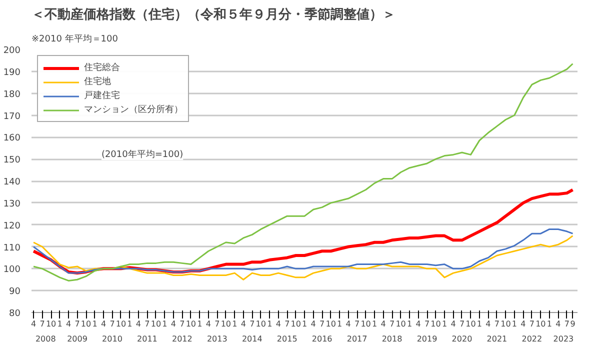  What do you see at coordinates (142, 154) in the screenshot?
I see `annotation: (2010年平均=100)` at bounding box center [142, 154].